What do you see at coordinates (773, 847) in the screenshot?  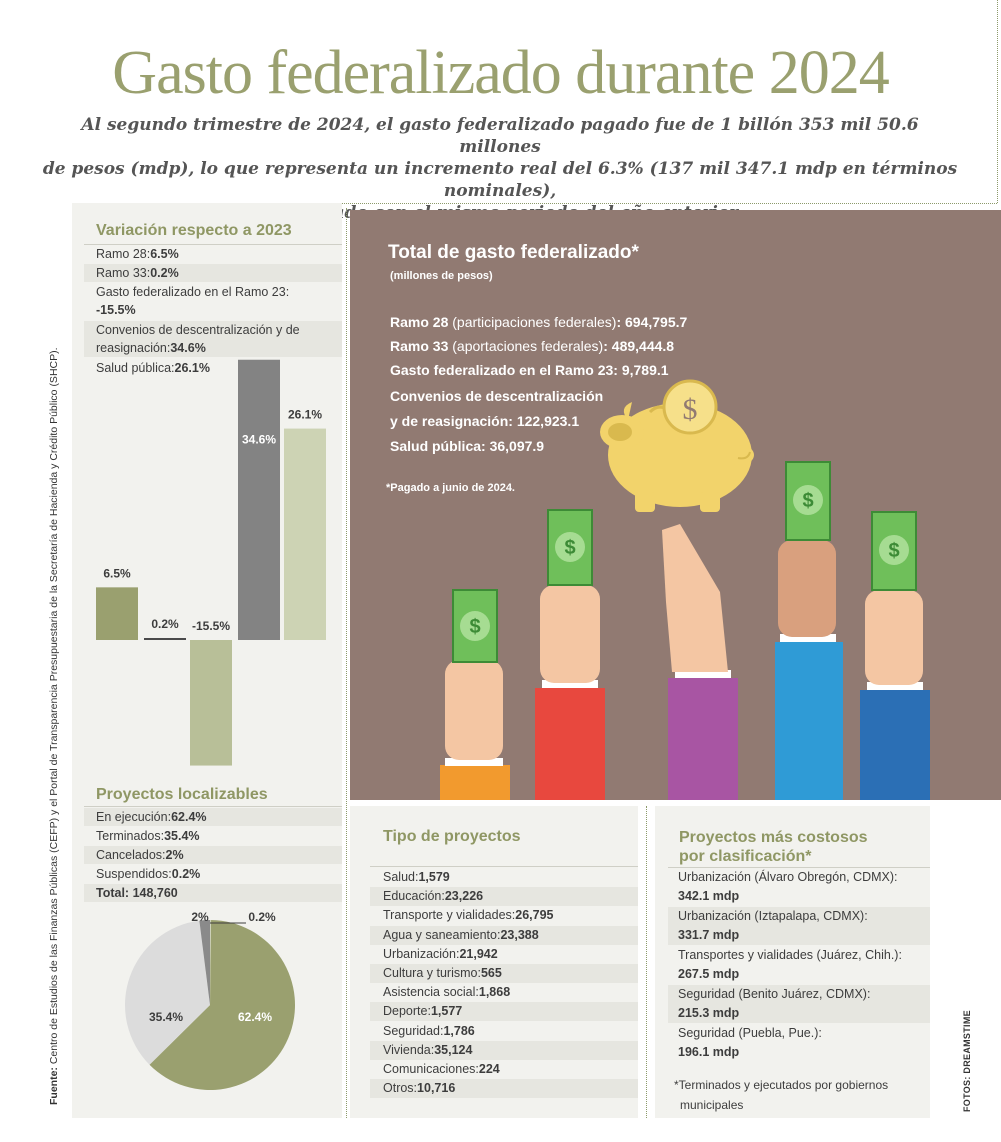 I see `costosos-heading: Proyectos más costosos por clasificación*` at bounding box center [773, 847].